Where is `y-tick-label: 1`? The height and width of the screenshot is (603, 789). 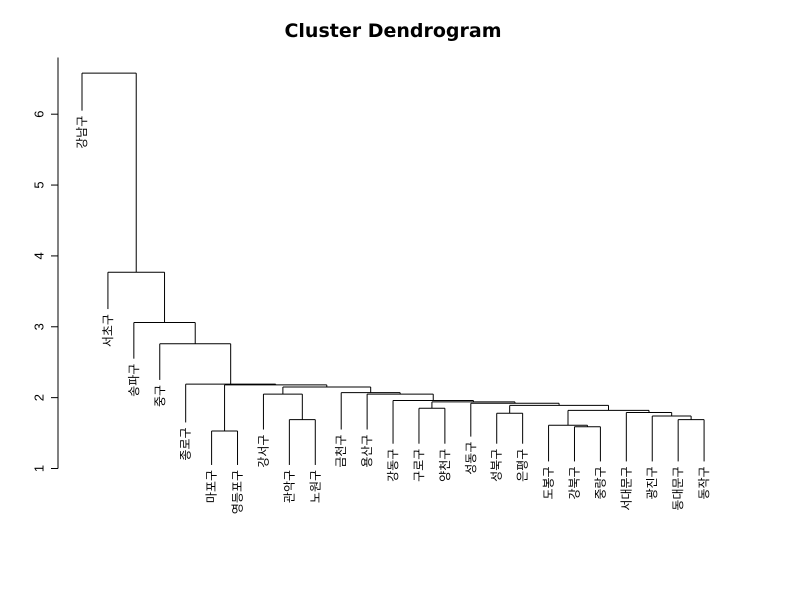
y-tick-label: 1 is located at coordinates (39, 468).